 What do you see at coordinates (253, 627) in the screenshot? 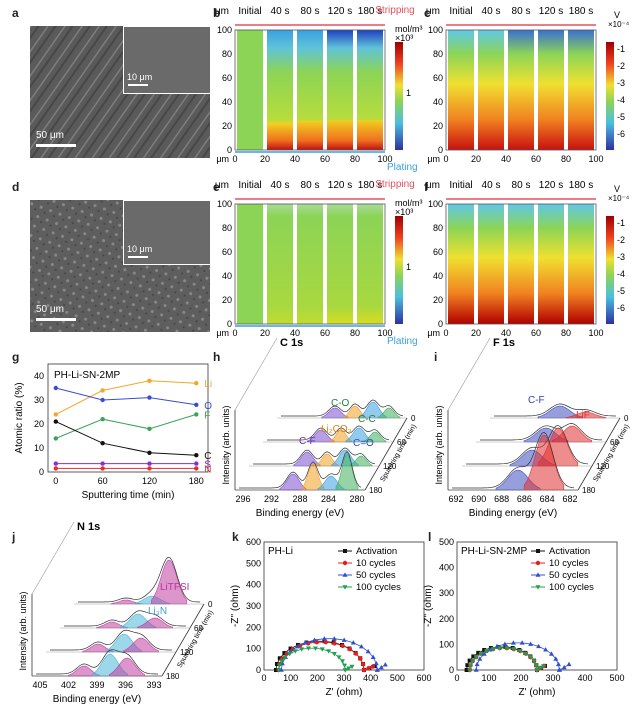
I see `y-tick-label: 200` at bounding box center [253, 627].